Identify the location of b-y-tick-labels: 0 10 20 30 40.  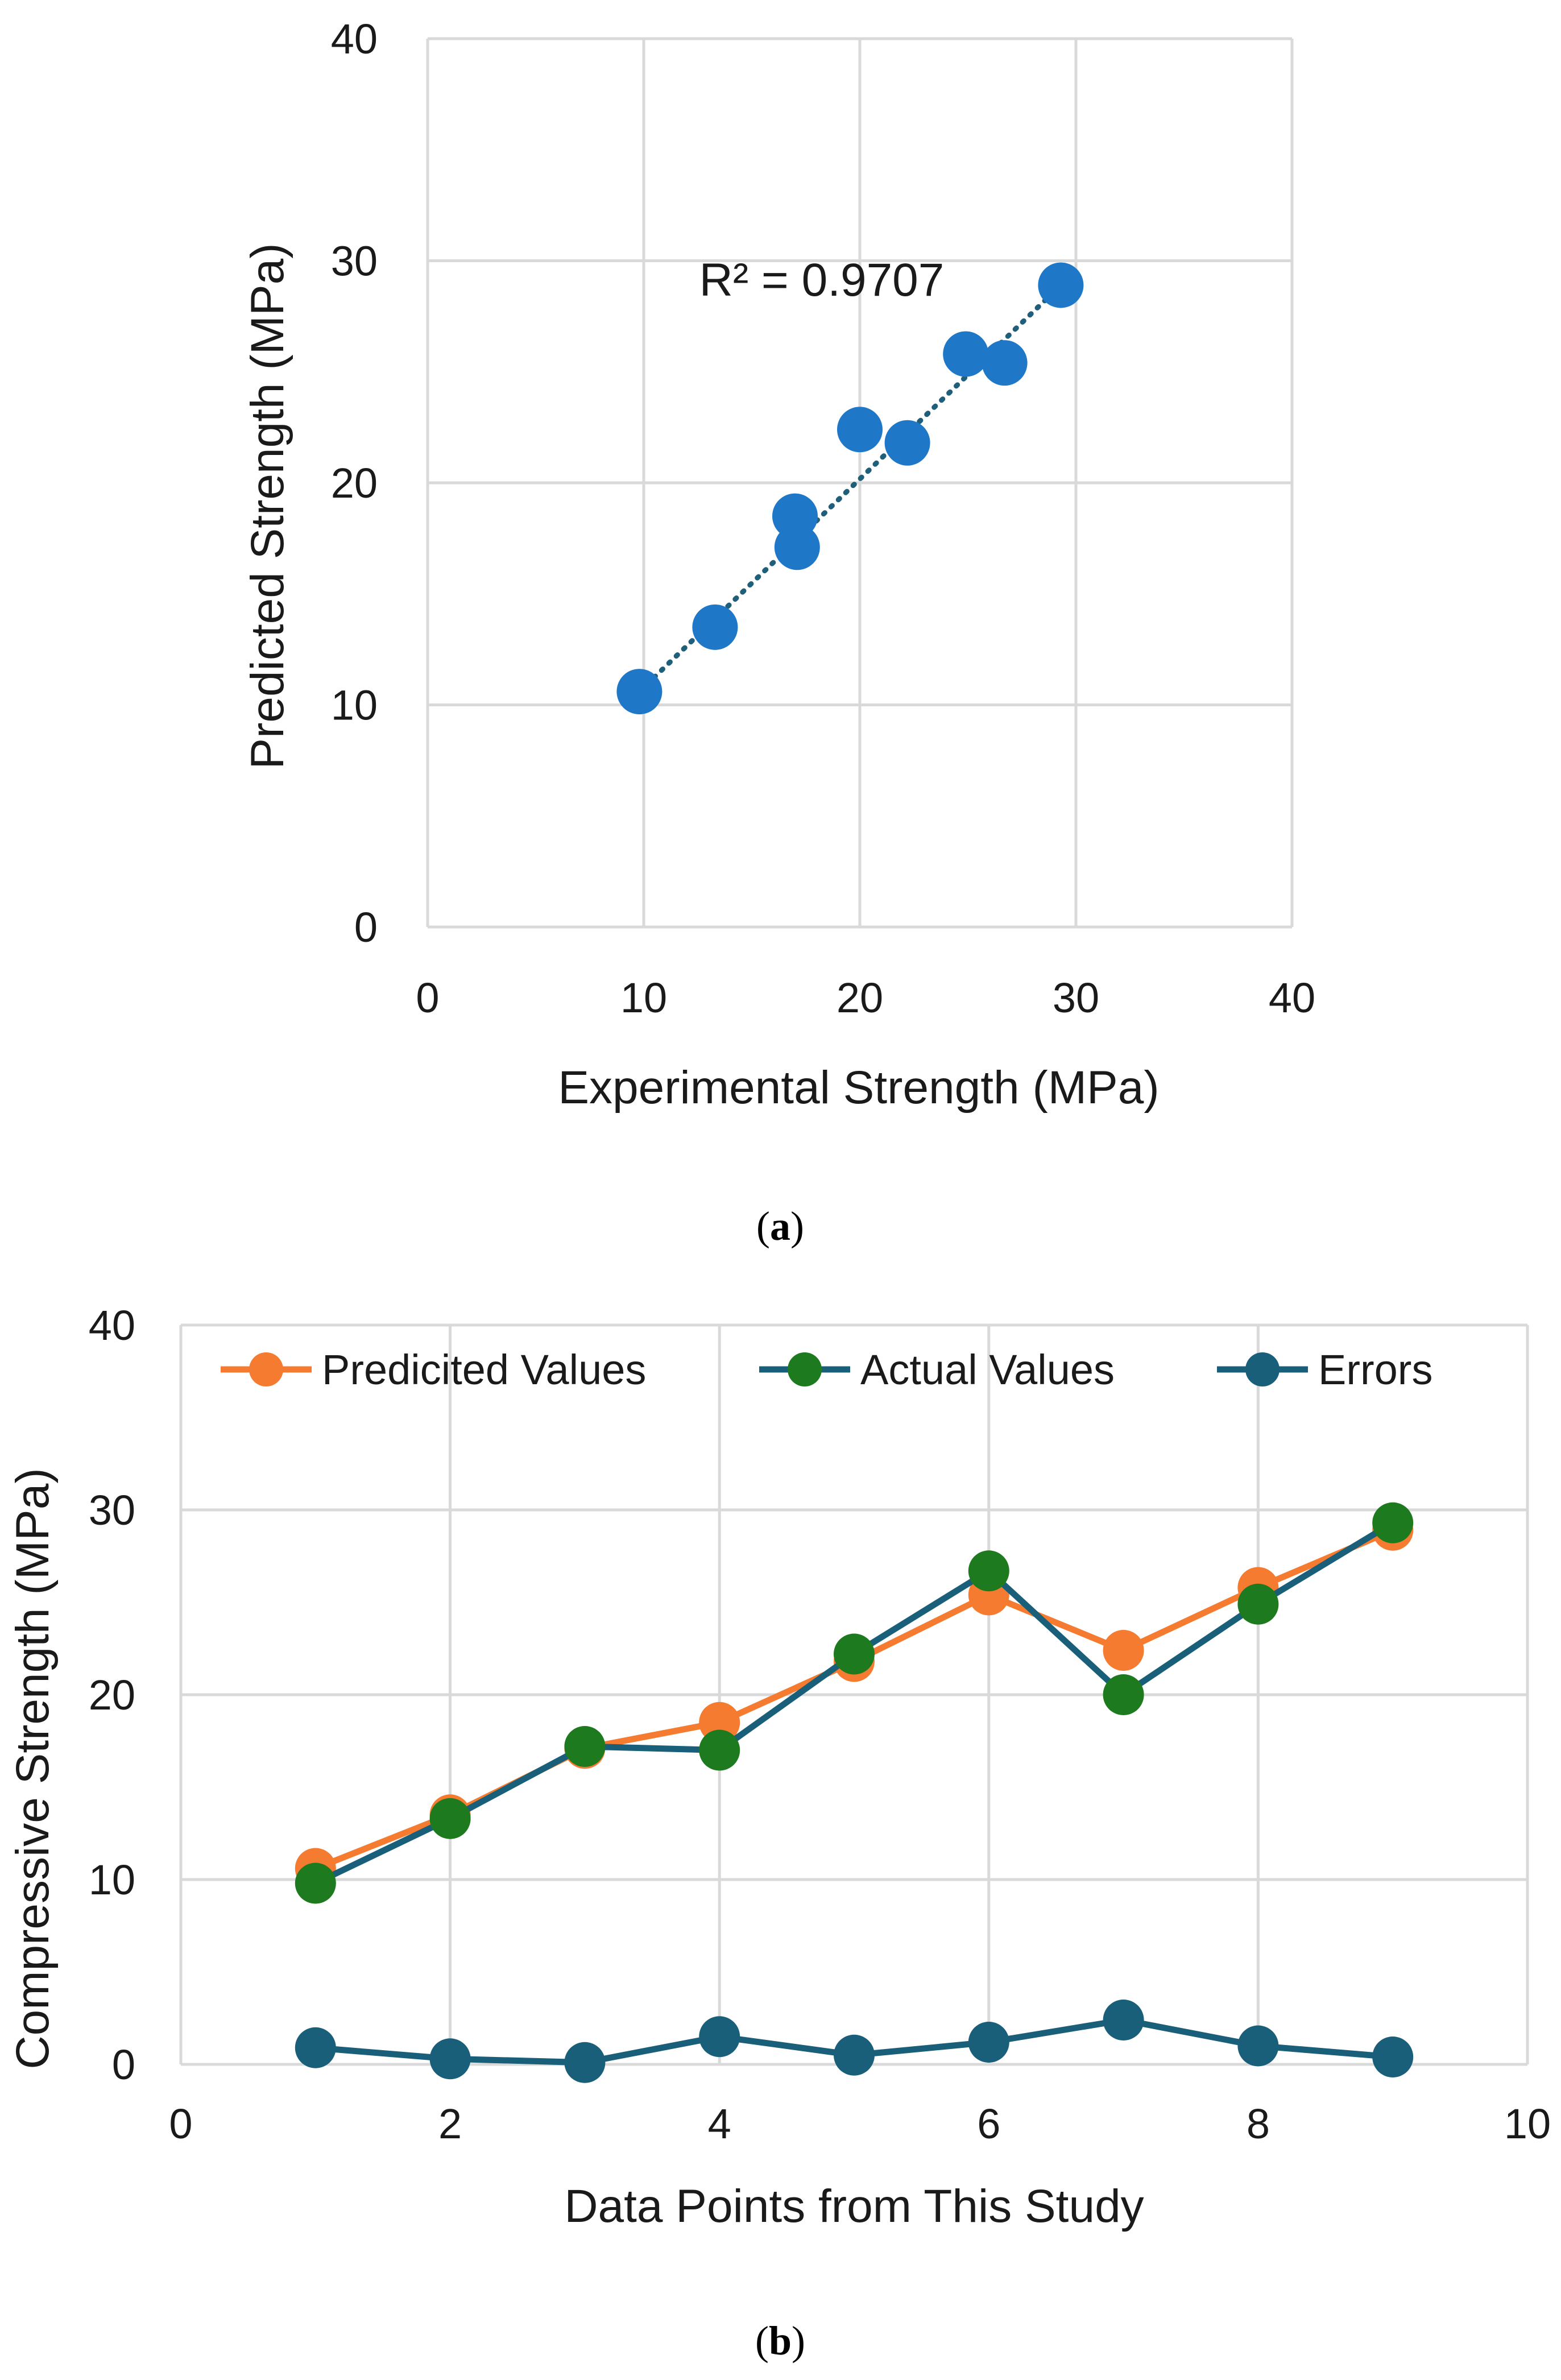
(112, 1695).